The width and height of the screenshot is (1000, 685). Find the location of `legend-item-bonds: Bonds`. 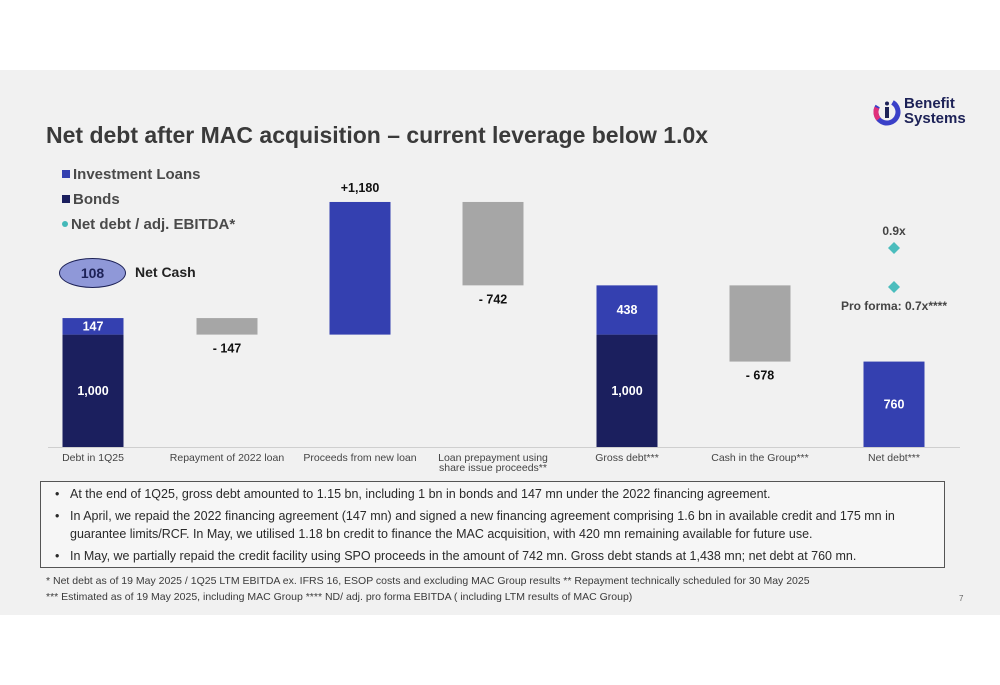

legend-item-bonds: Bonds is located at coordinates (91, 199).